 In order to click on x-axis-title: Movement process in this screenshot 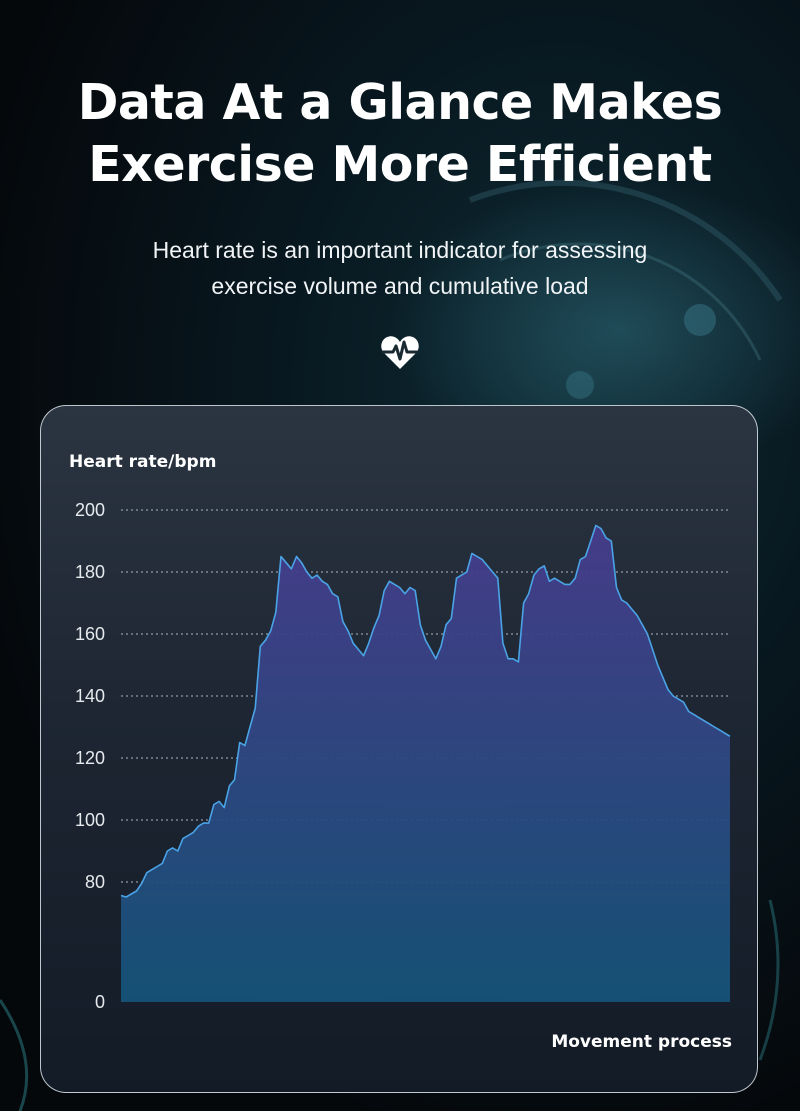, I will do `click(641, 1042)`.